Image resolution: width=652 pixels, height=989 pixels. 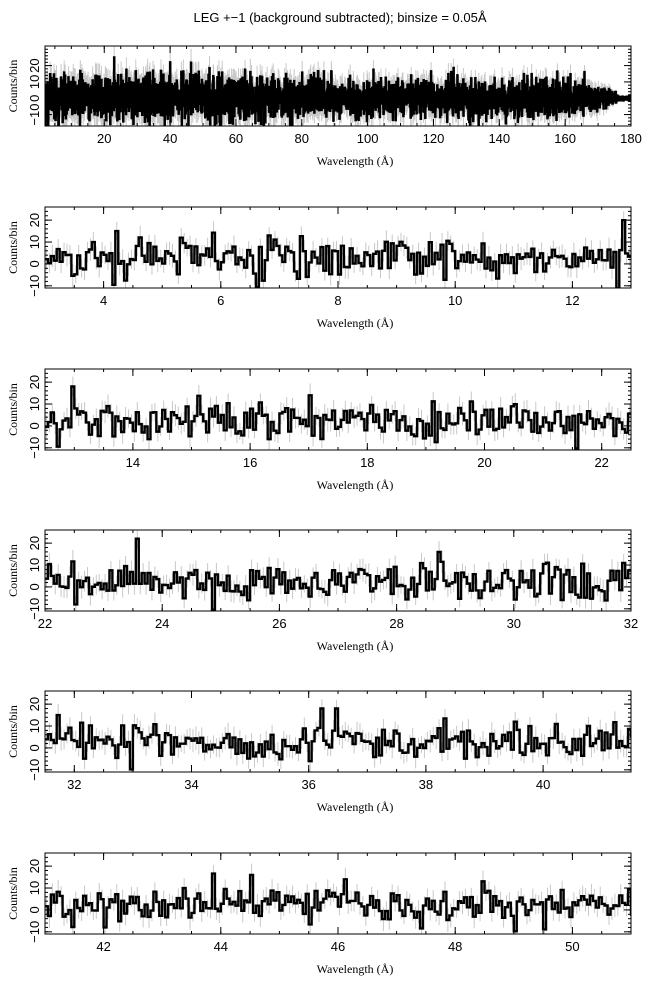 I want to click on panel-2: 4 6 8 10 12 −10 0 10 20 Wavelength (Å) Counts/bin, so click(x=319, y=268).